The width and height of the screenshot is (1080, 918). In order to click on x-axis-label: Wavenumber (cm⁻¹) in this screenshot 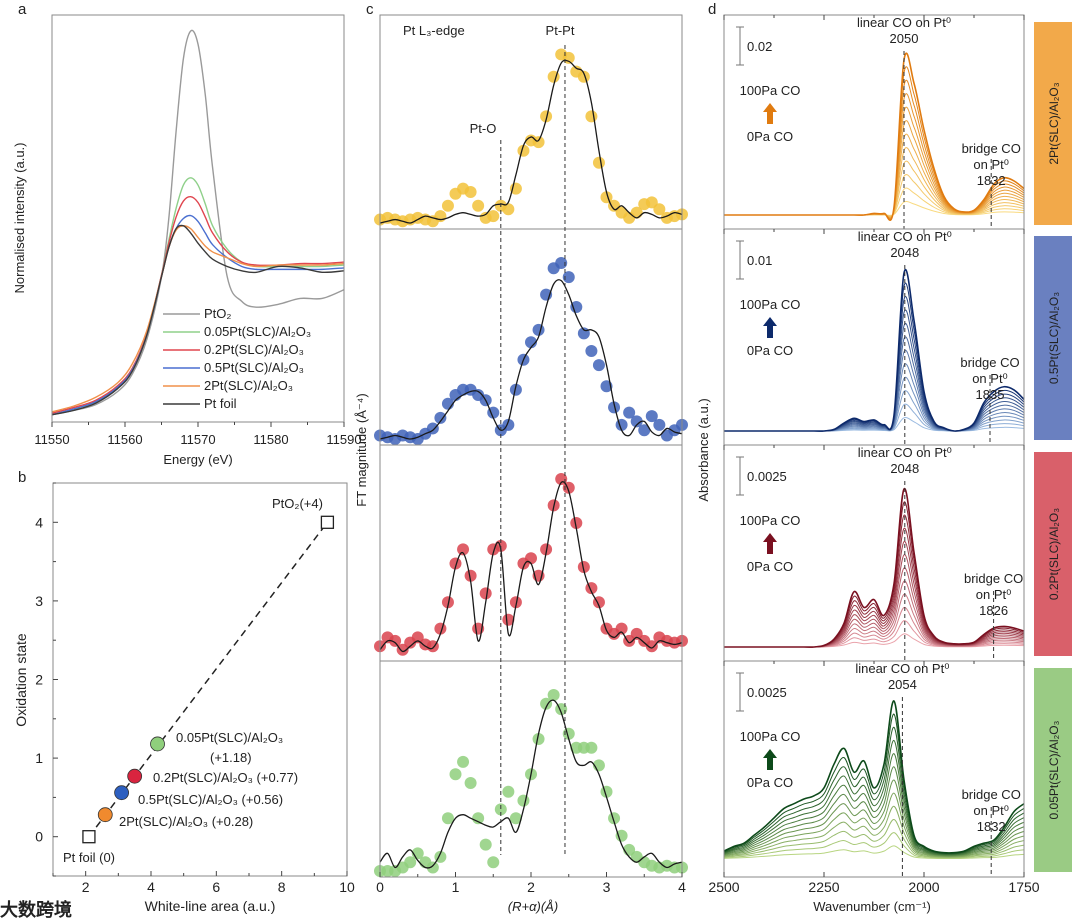, I will do `click(872, 906)`.